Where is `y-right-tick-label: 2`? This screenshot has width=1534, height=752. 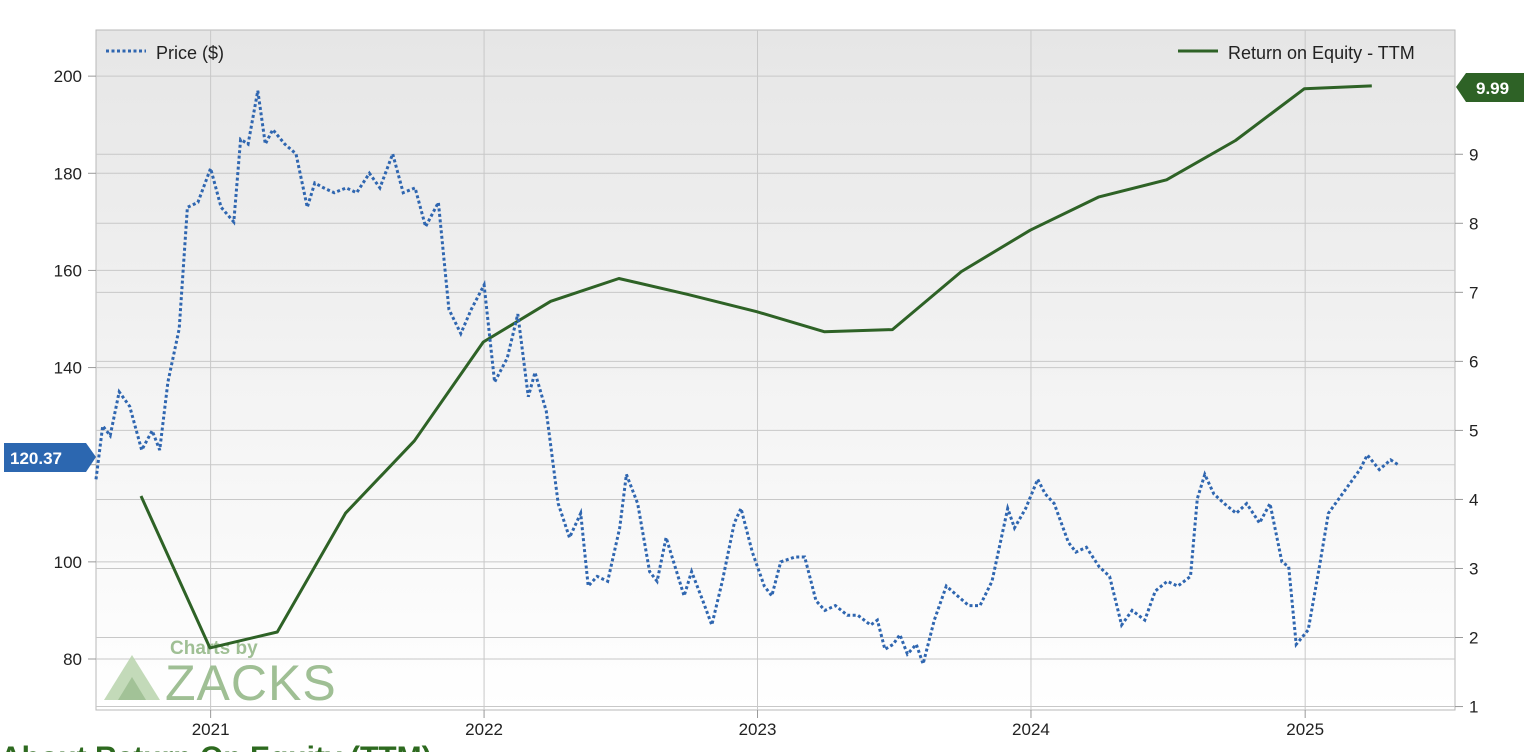 y-right-tick-label: 2 is located at coordinates (1473, 638).